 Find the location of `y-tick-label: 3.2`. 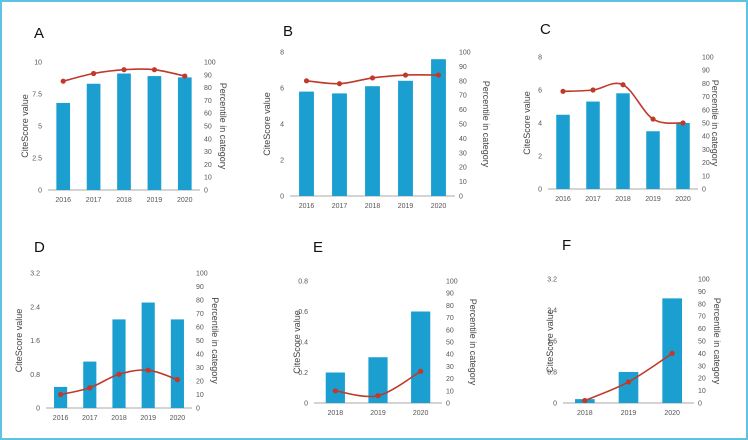

y-tick-label: 3.2 is located at coordinates (35, 274).